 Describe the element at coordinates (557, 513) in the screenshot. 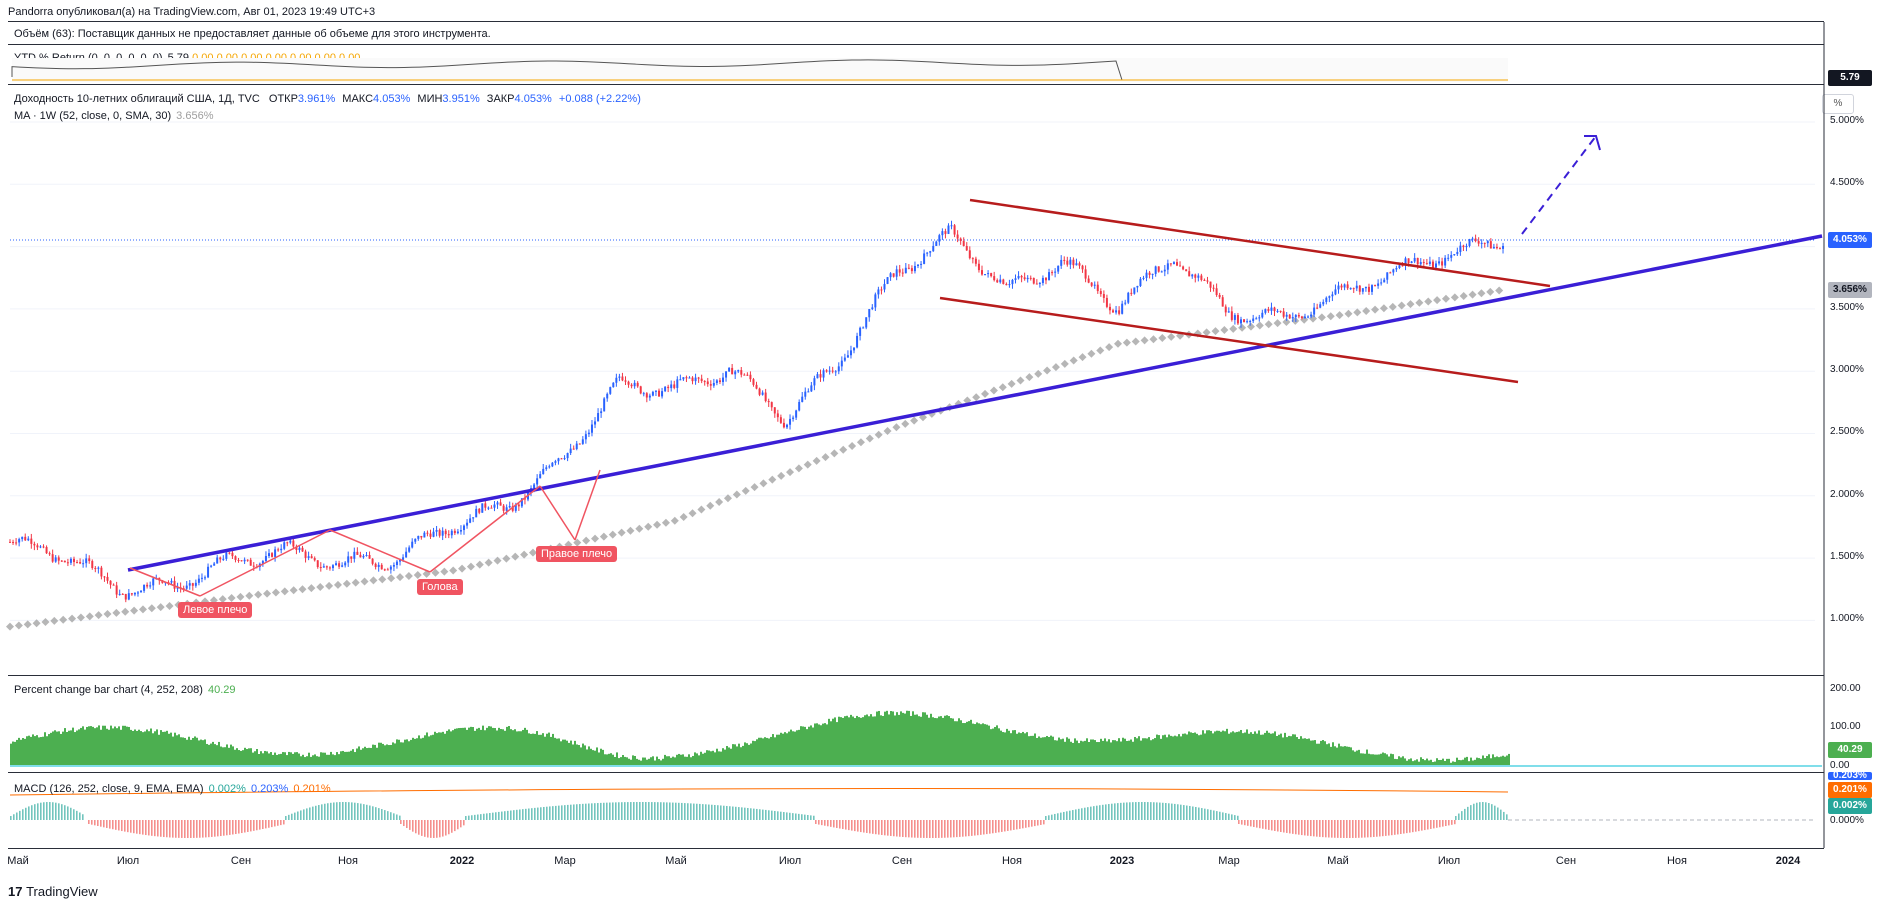

I see `head-shoulders-line` at that location.